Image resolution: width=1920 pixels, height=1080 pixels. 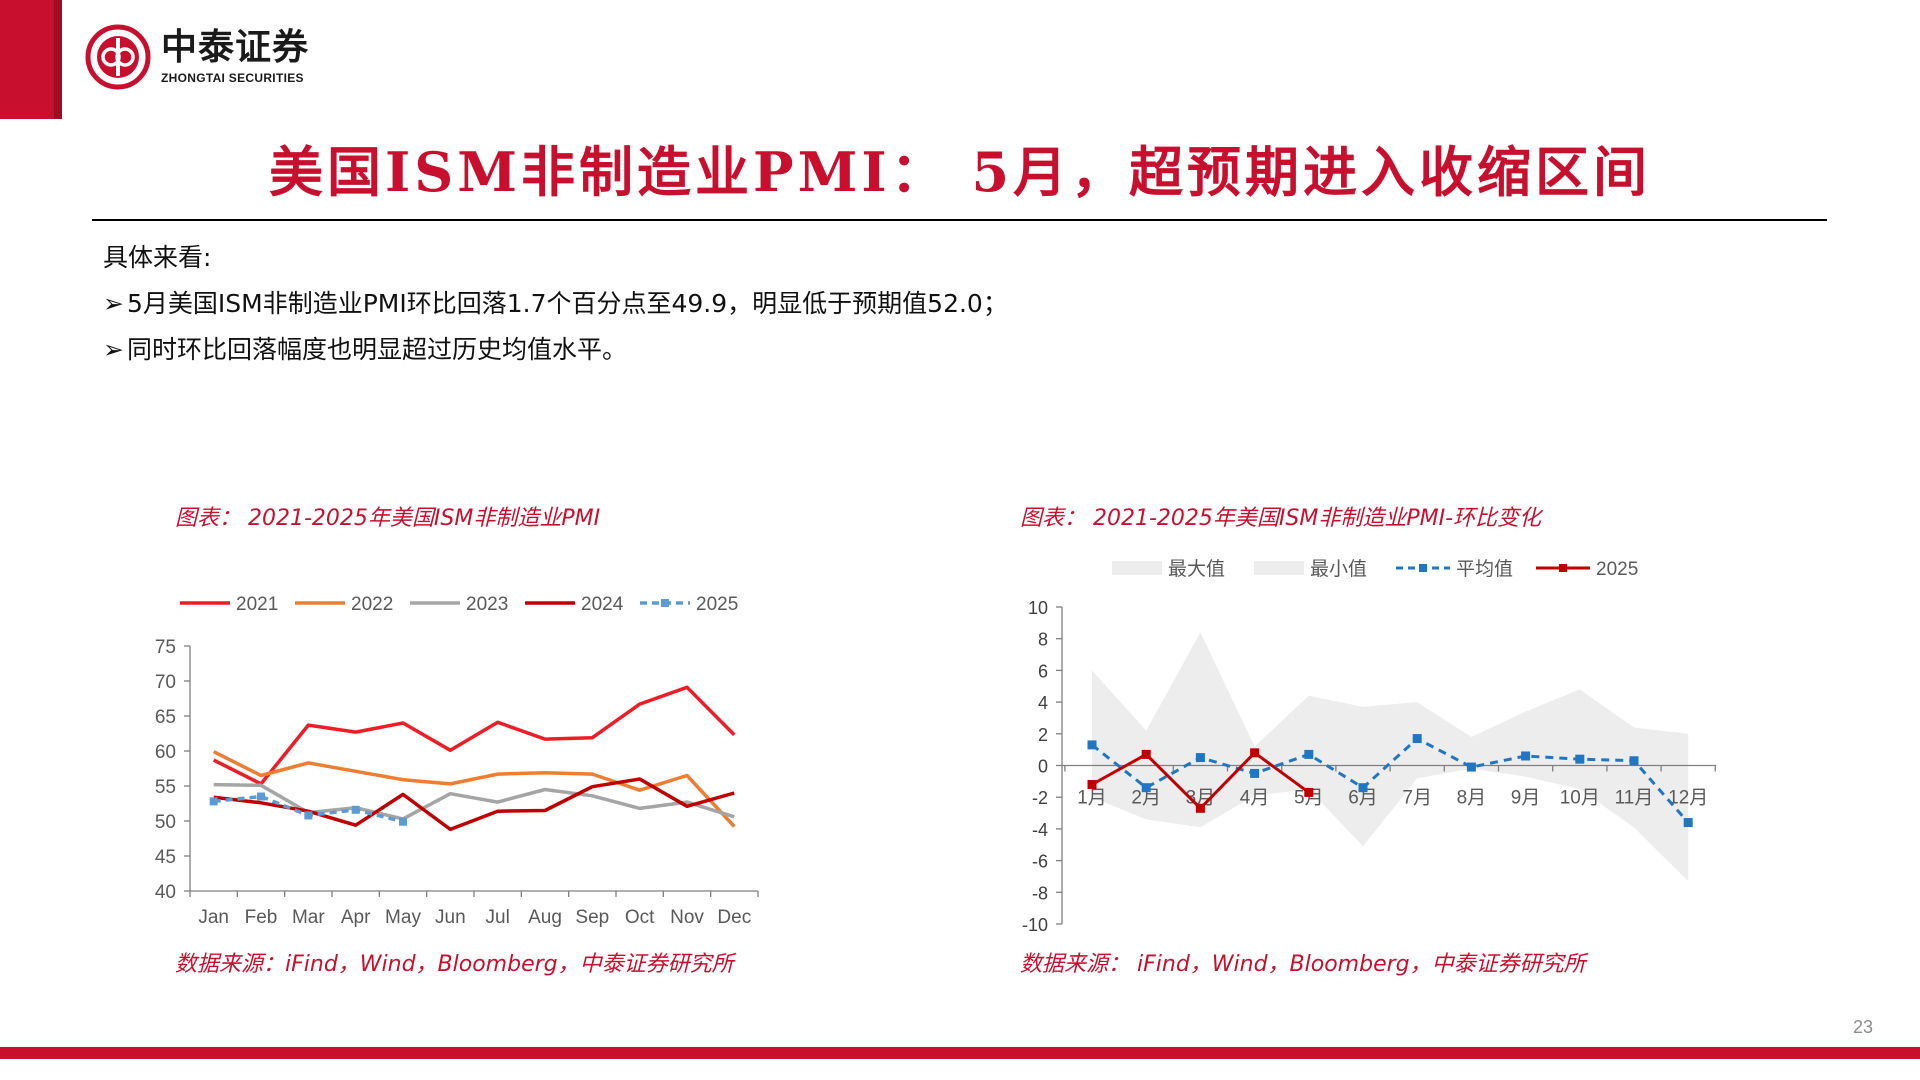 What do you see at coordinates (1688, 798) in the screenshot?
I see `x-tick-label-month-12: 12月` at bounding box center [1688, 798].